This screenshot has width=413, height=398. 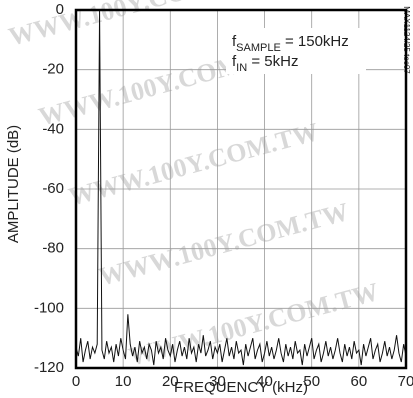 What do you see at coordinates (359, 381) in the screenshot?
I see `x-tick-label: 60` at bounding box center [359, 381].